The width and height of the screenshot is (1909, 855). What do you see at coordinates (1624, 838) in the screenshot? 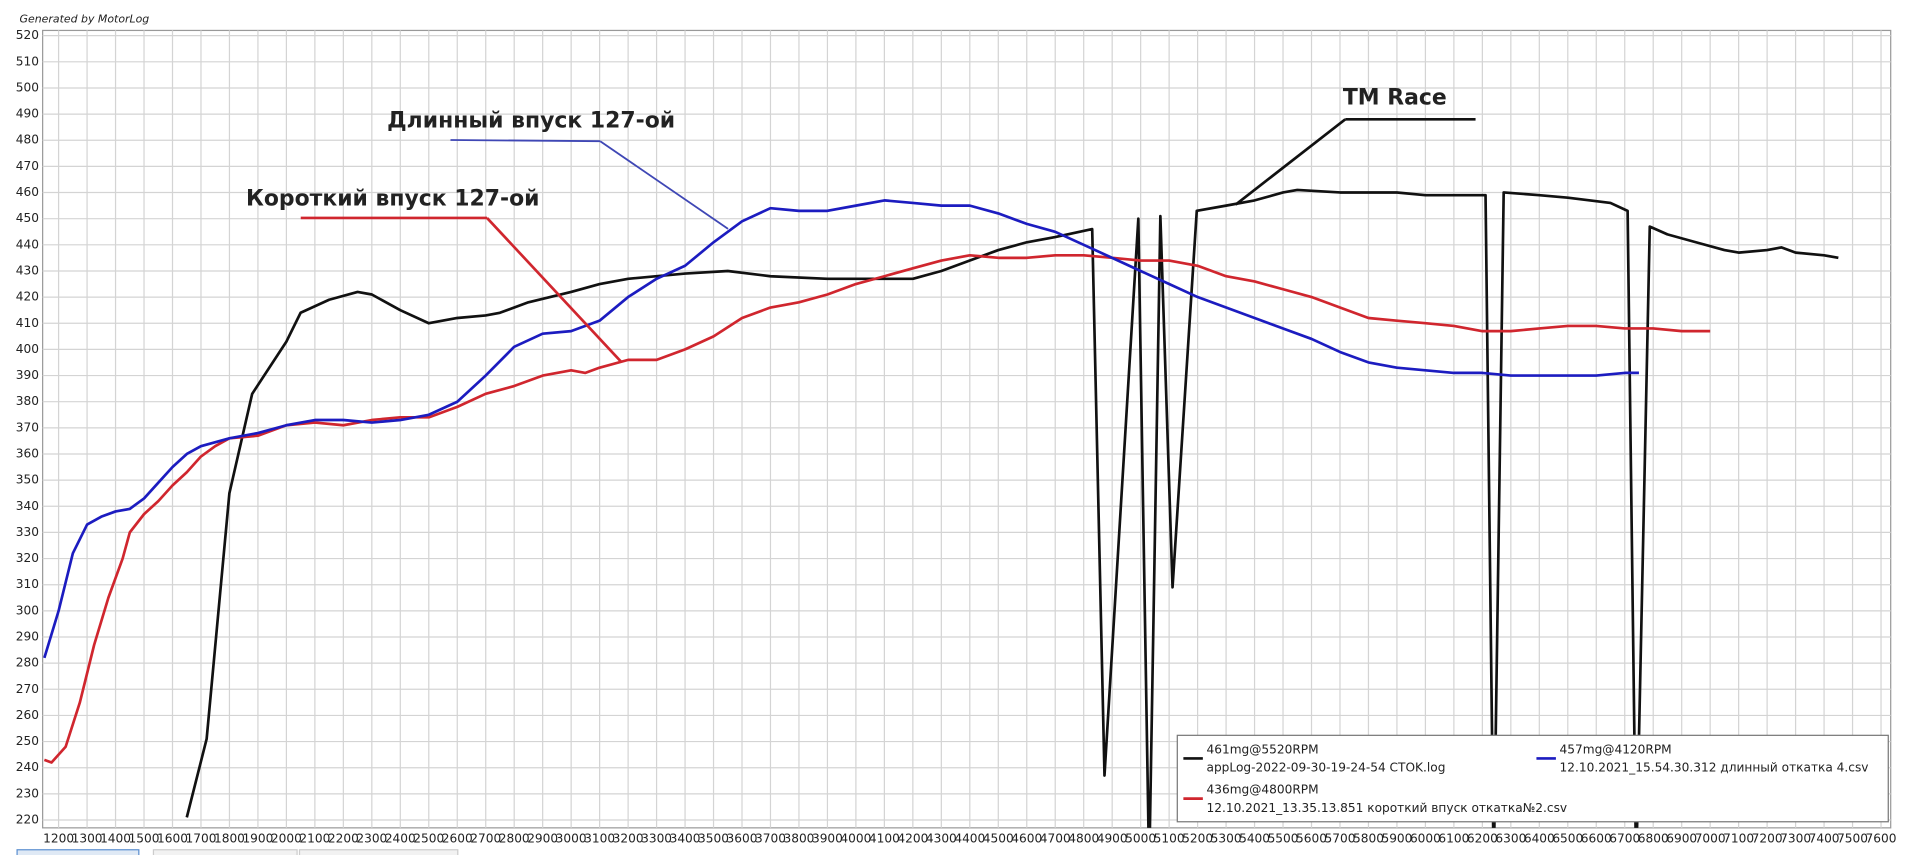
I see `x-tick-label: 6700` at bounding box center [1624, 838].